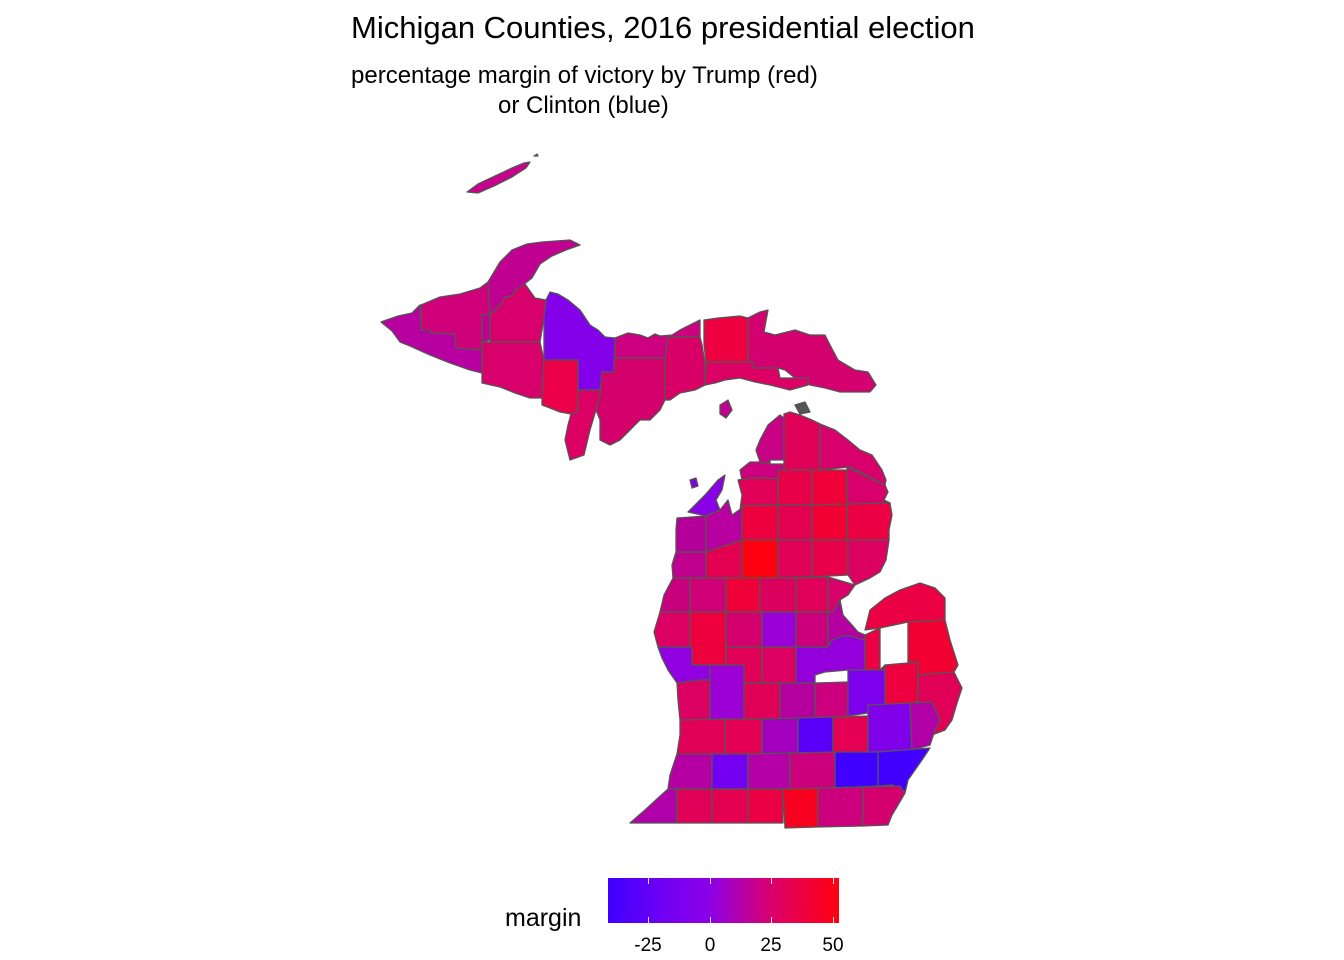 This screenshot has height=960, width=1344. Describe the element at coordinates (779, 665) in the screenshot. I see `county-gratiot` at that location.